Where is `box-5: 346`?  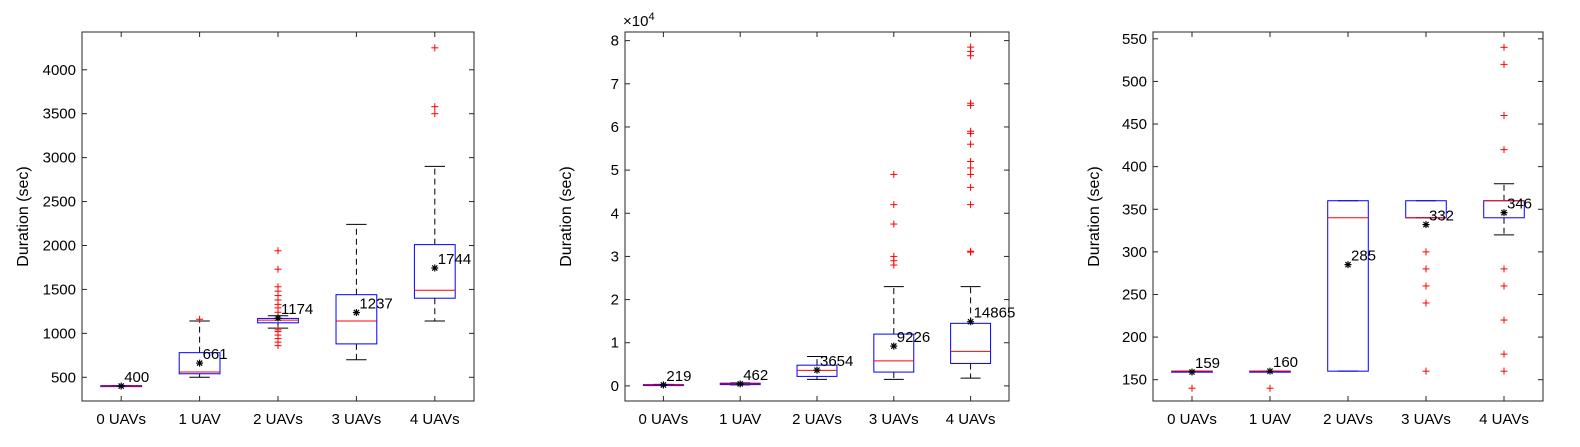
box-5: 346 is located at coordinates (1507, 209).